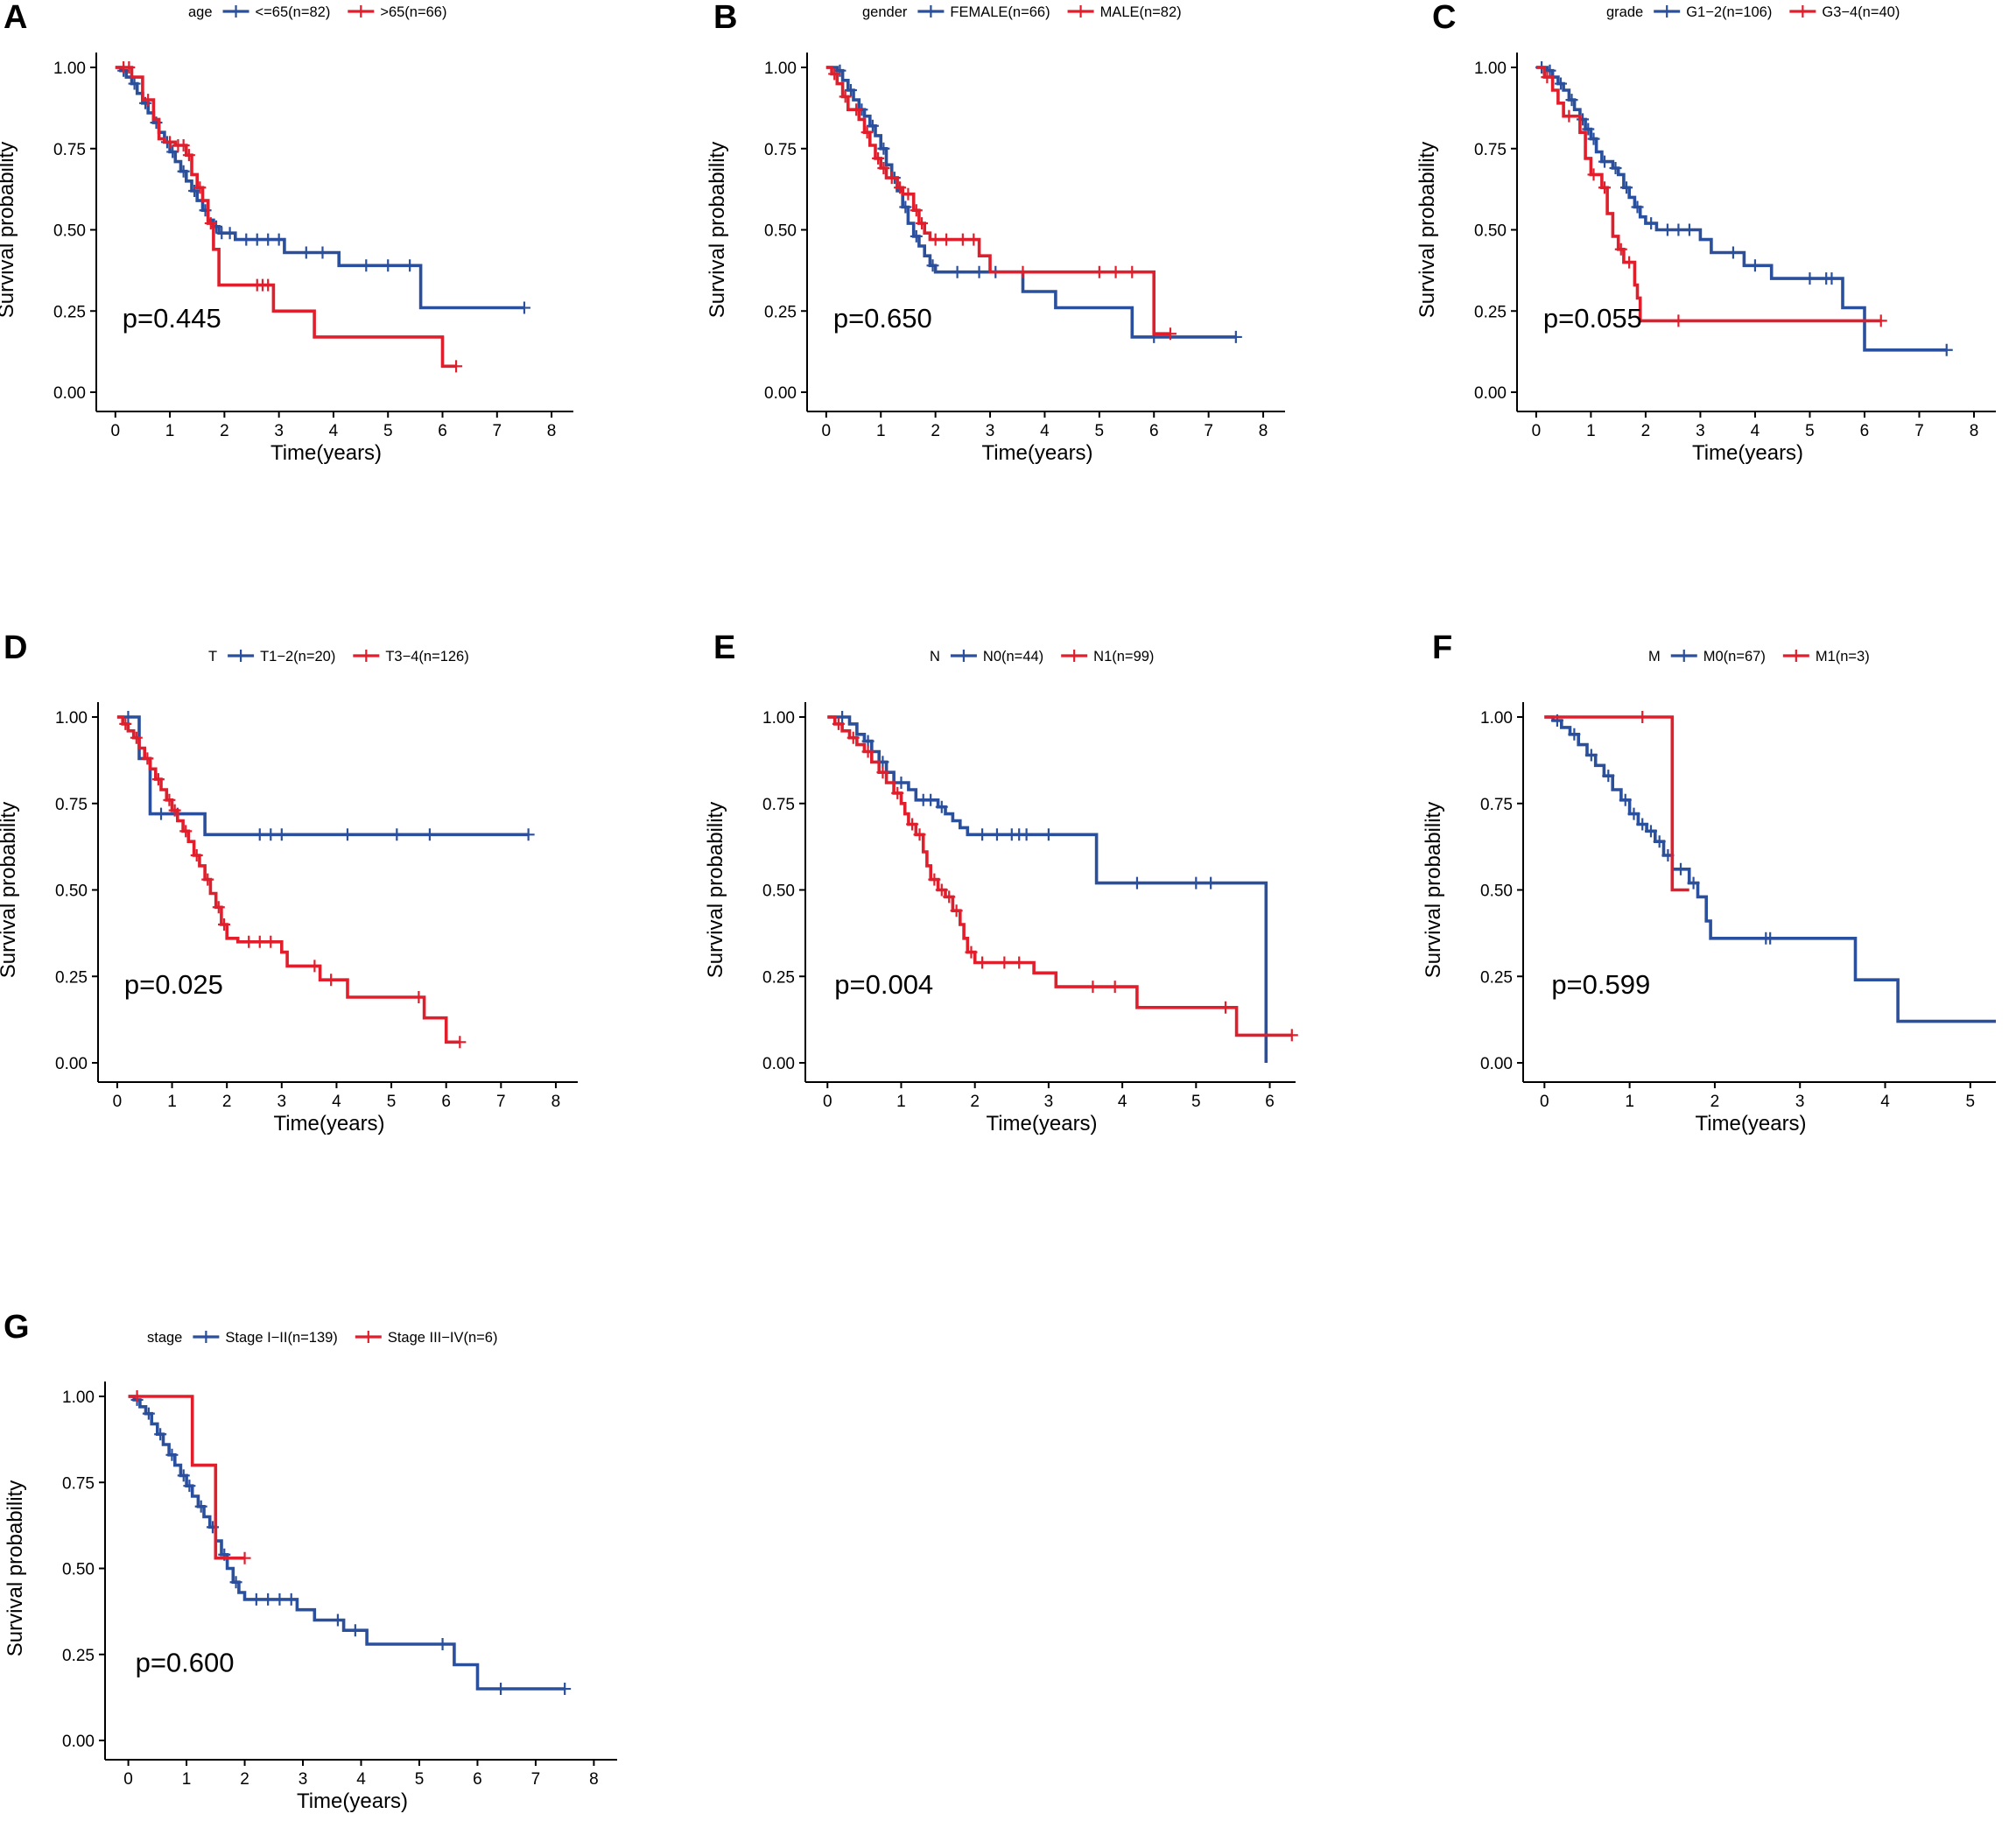  Describe the element at coordinates (778, 805) in the screenshot. I see `y-tick-label: 0.75` at that location.